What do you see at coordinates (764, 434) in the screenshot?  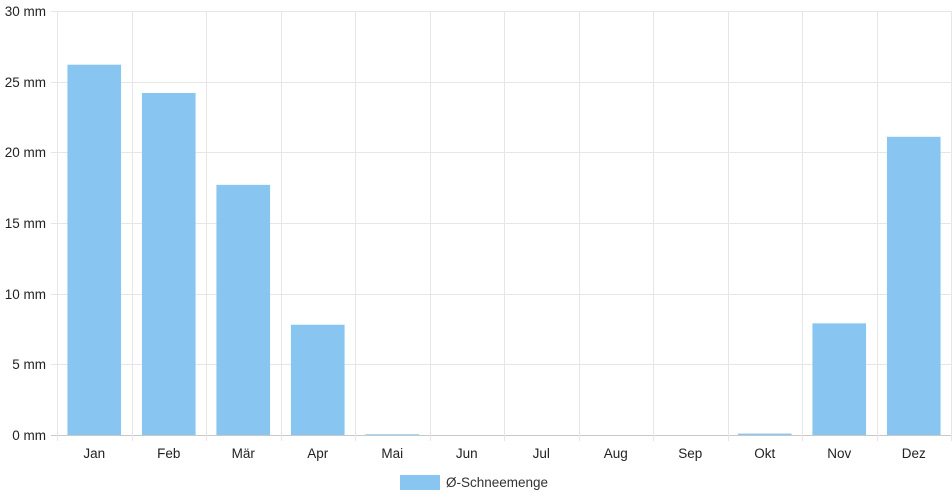 I see `bar-okt` at bounding box center [764, 434].